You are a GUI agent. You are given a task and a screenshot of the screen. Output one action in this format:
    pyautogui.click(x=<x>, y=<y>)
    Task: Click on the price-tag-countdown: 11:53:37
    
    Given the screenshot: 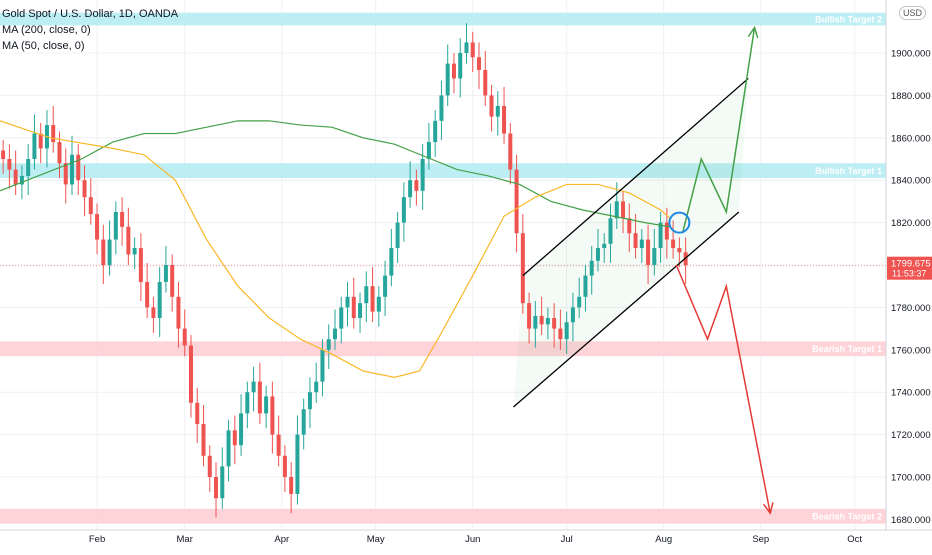 What is the action you would take?
    pyautogui.click(x=909, y=274)
    